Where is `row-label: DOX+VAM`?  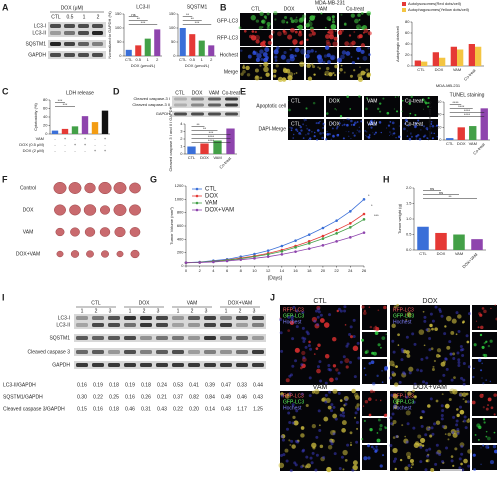
row-label: DOX+VAM is located at coordinates (28, 254).